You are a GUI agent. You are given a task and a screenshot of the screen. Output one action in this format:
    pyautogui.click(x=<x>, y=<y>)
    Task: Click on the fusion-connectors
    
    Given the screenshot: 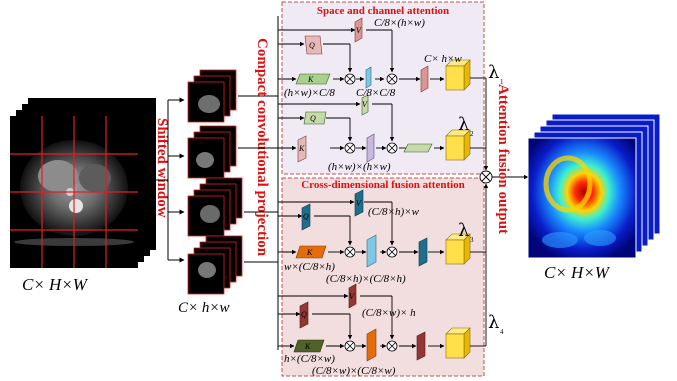 What is the action you would take?
    pyautogui.click(x=499, y=212)
    